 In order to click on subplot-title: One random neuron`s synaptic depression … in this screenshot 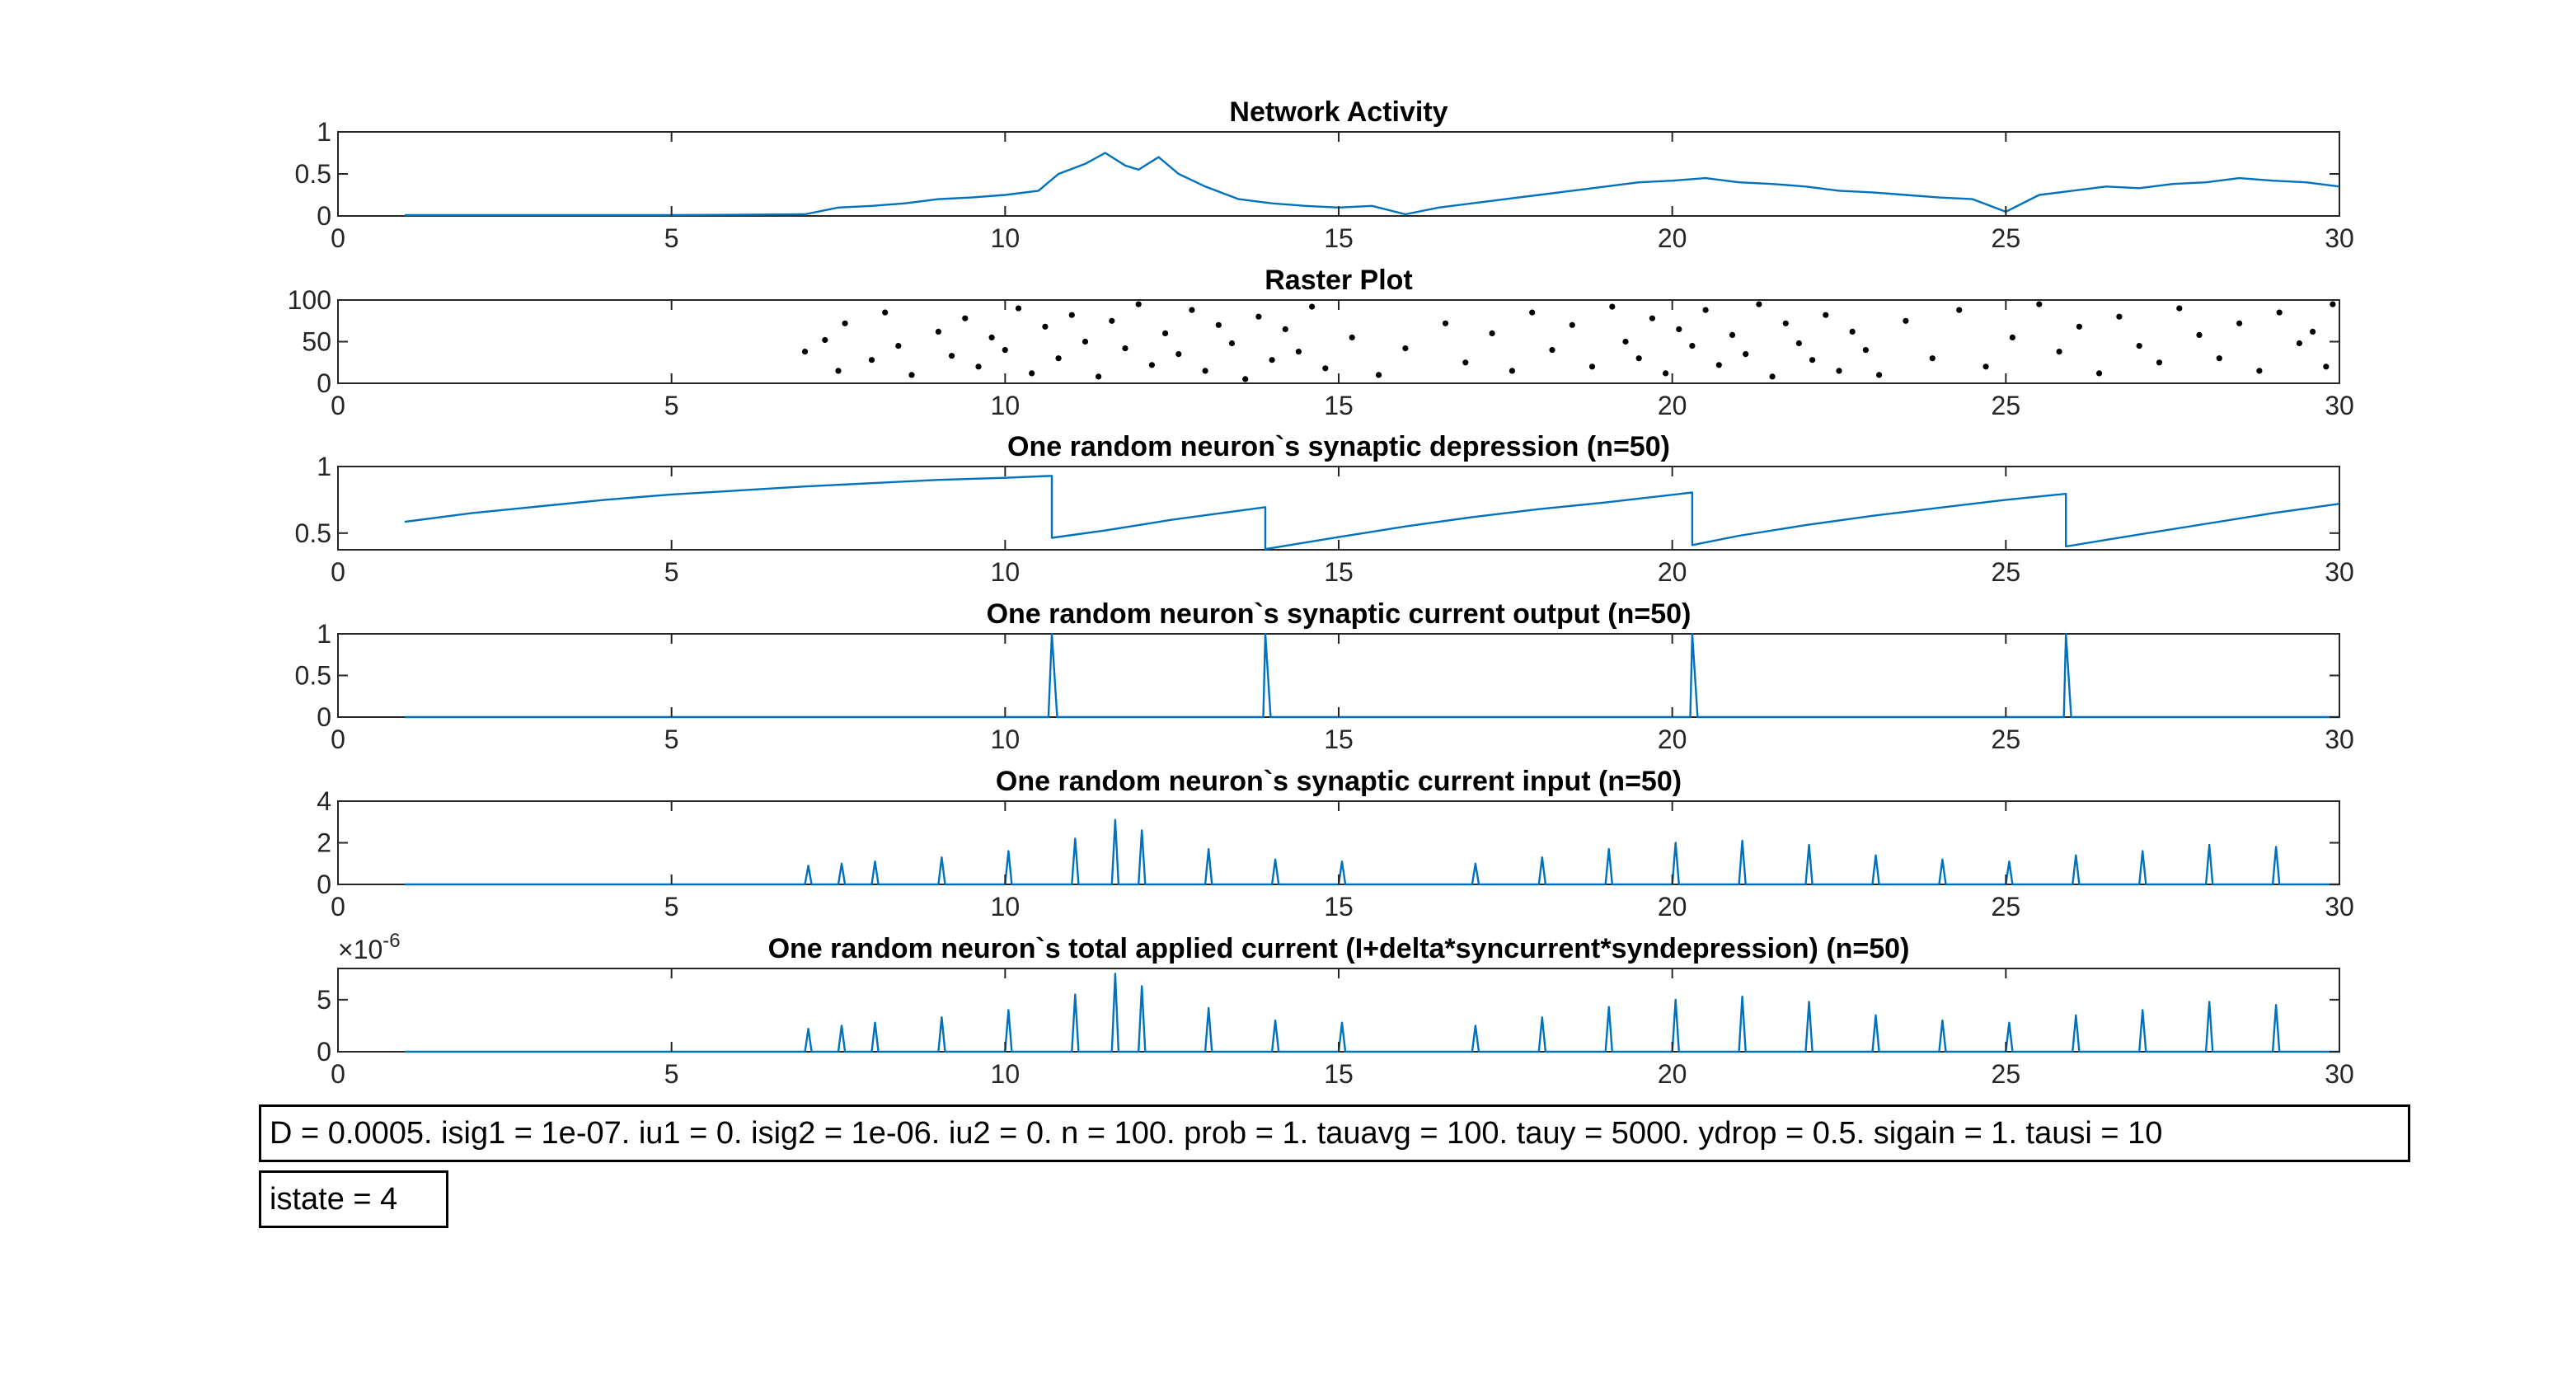, I will do `click(1339, 447)`.